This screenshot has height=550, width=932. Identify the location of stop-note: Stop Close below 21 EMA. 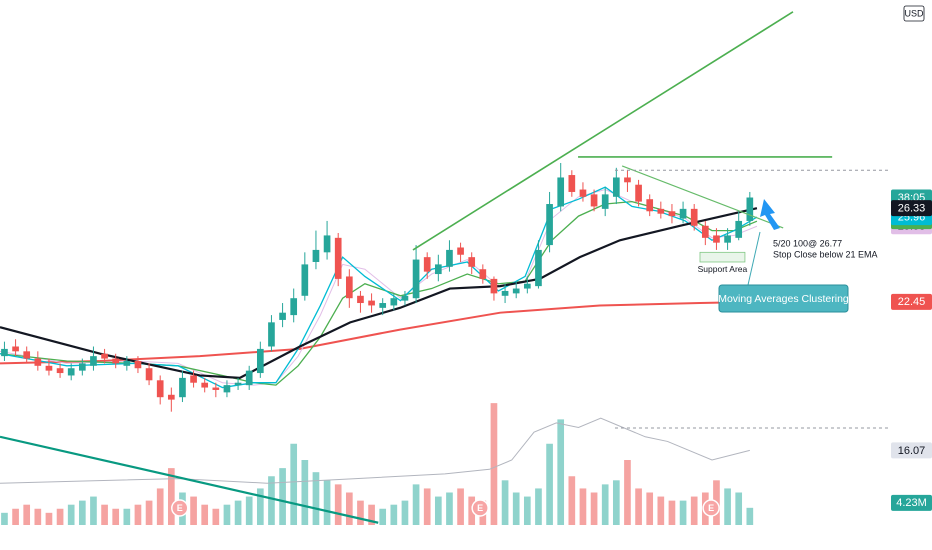
(825, 254).